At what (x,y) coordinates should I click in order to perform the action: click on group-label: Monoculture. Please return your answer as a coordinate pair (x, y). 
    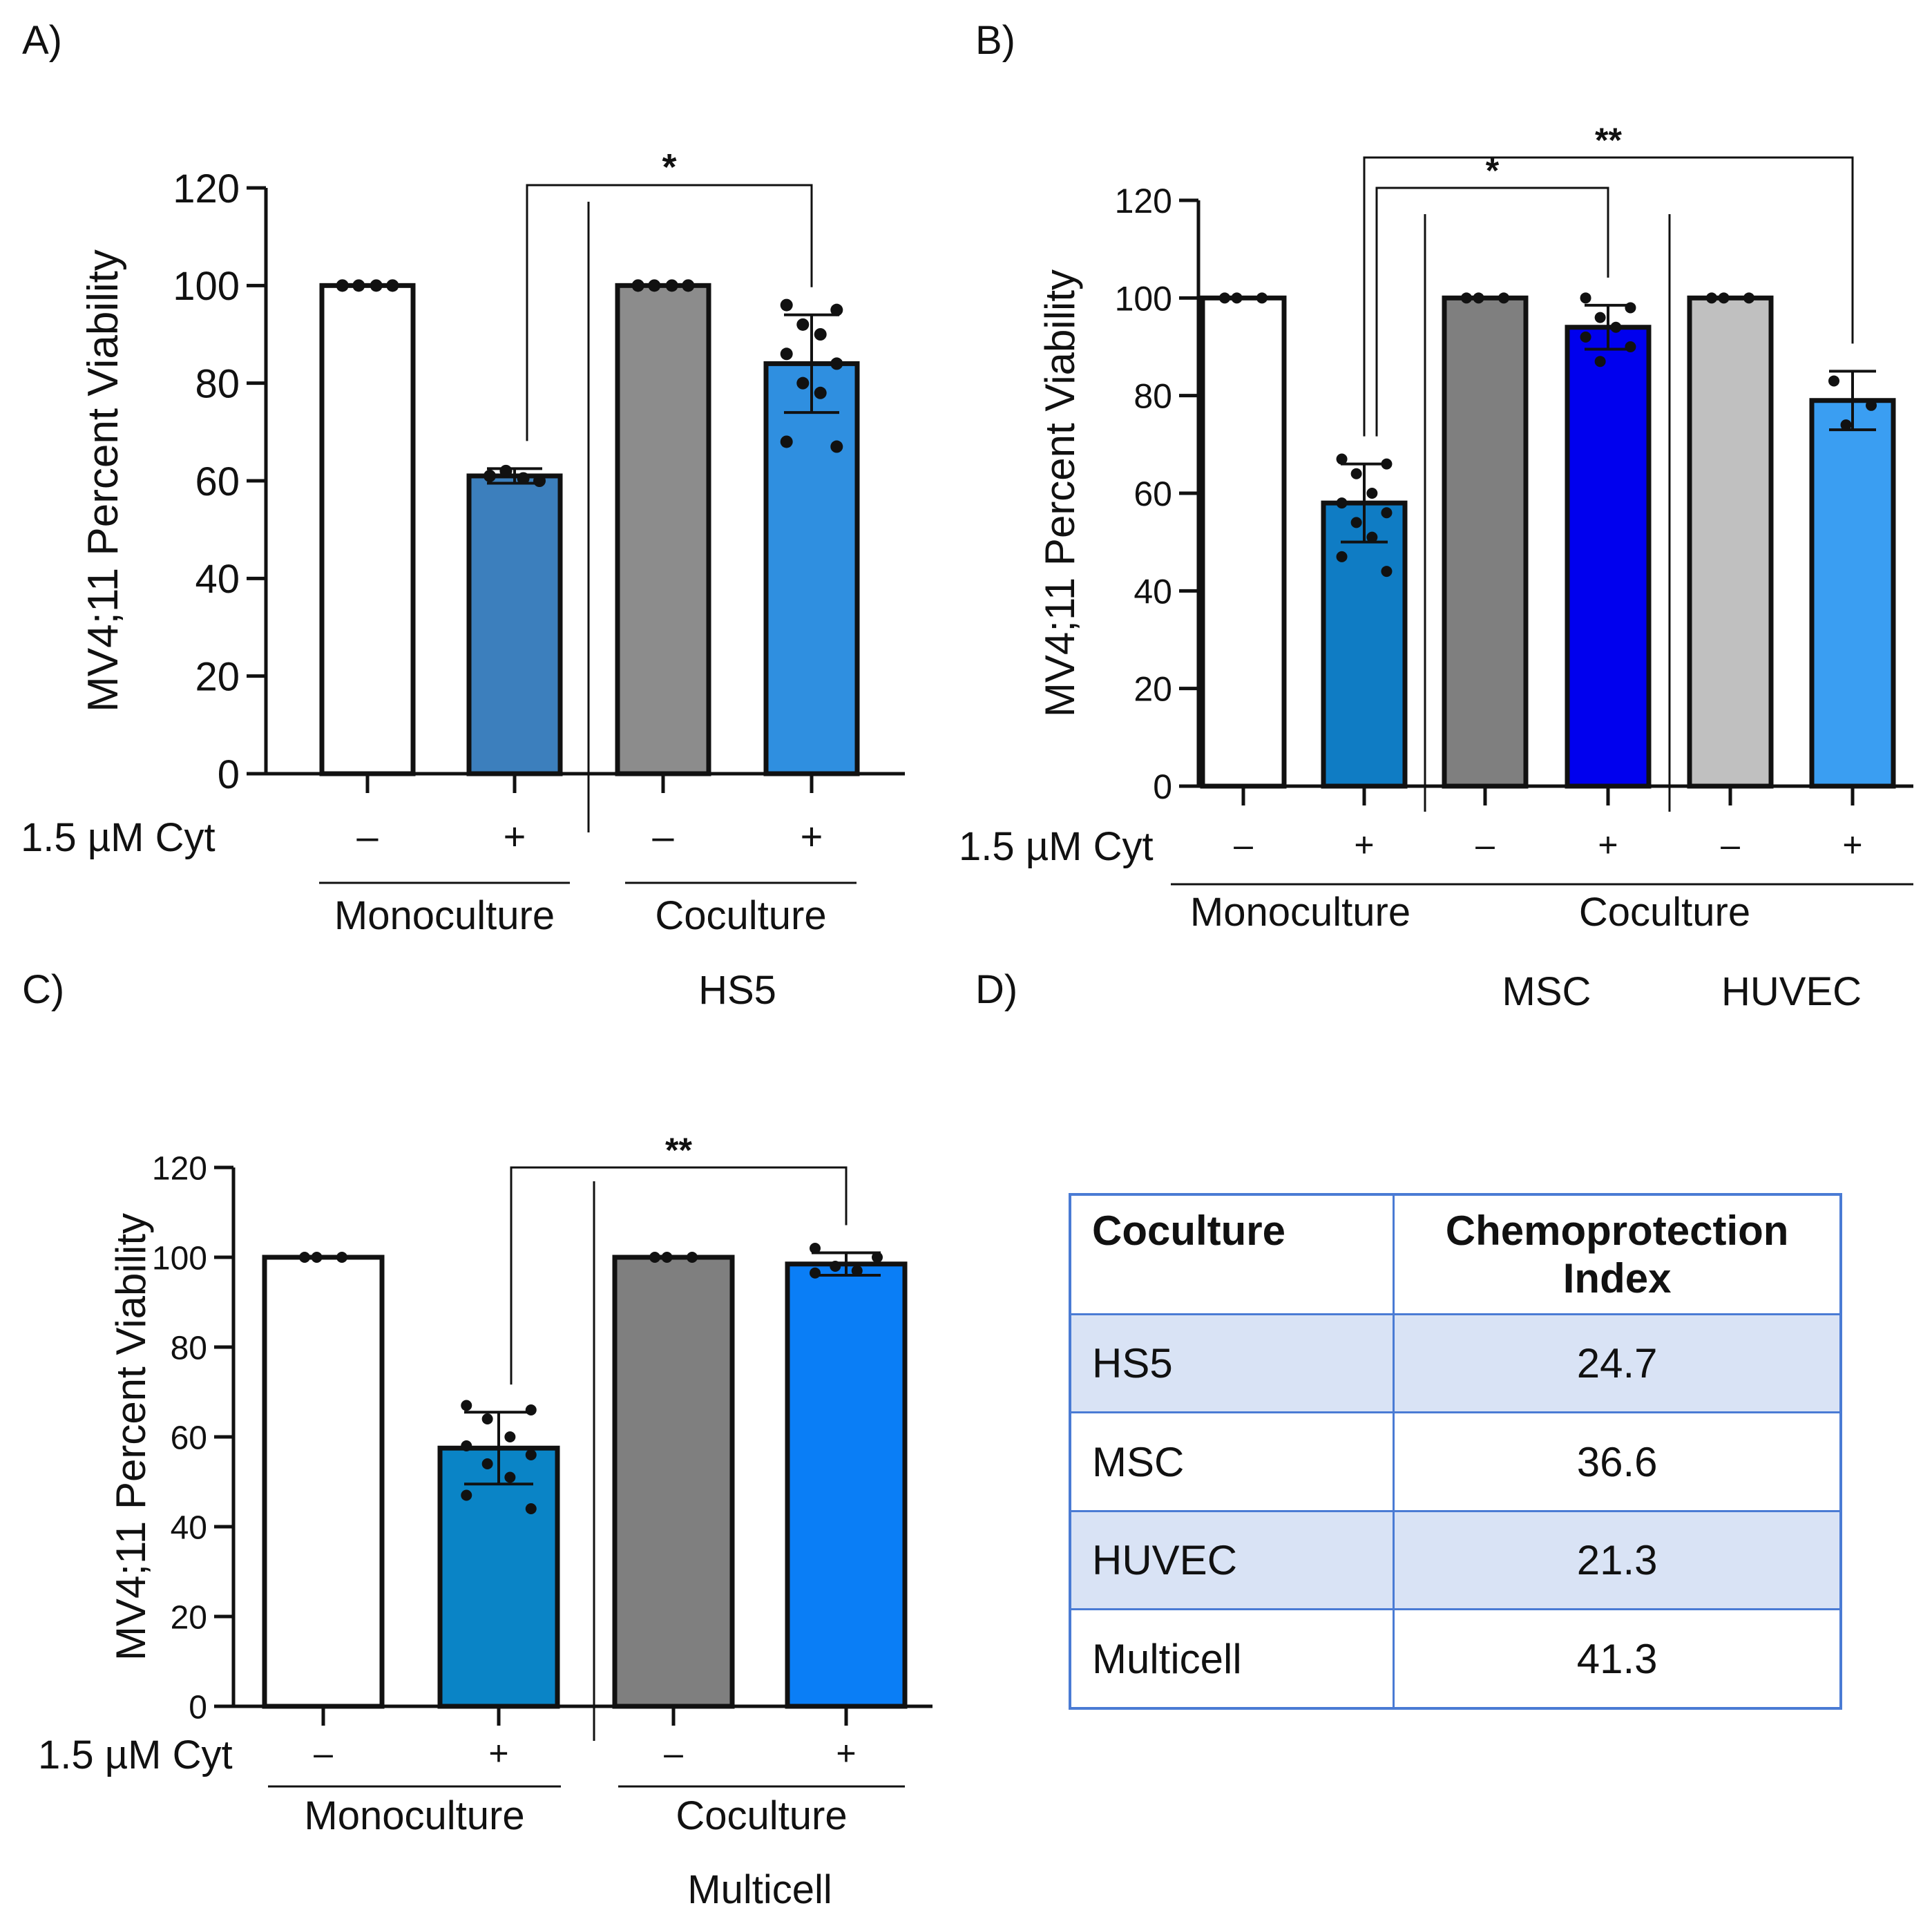
    Looking at the image, I should click on (444, 915).